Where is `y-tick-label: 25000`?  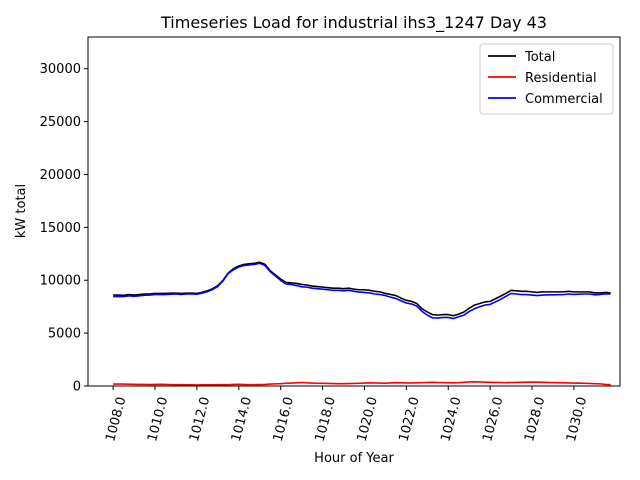 y-tick-label: 25000 is located at coordinates (60, 122).